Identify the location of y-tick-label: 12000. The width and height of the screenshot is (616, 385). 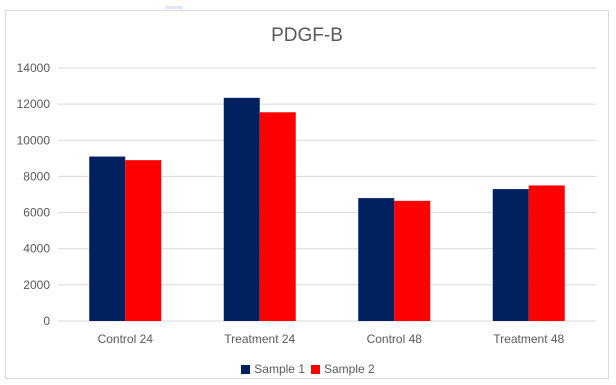
(34, 104).